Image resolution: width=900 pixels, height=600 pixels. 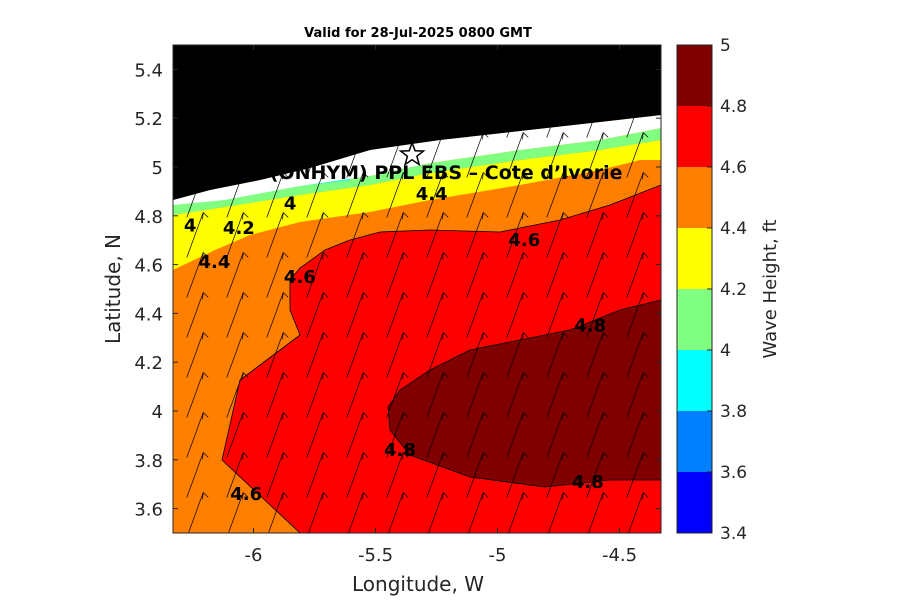 I want to click on y-tick-label: 3.8, so click(x=148, y=461).